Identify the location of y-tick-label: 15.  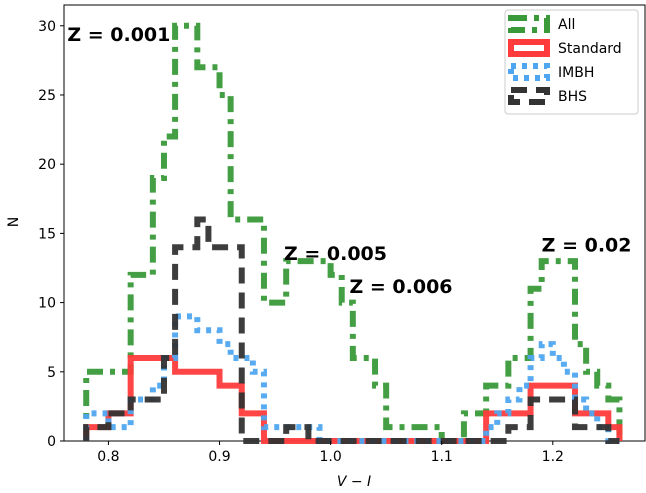
(47, 234).